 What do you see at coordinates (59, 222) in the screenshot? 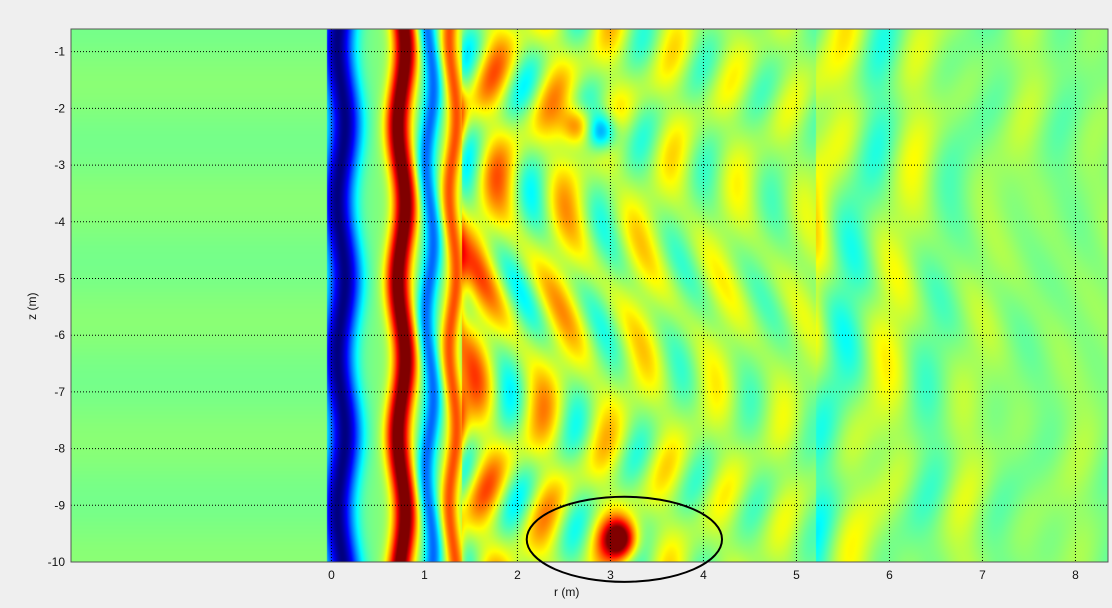
I see `y-tick-label: -4` at bounding box center [59, 222].